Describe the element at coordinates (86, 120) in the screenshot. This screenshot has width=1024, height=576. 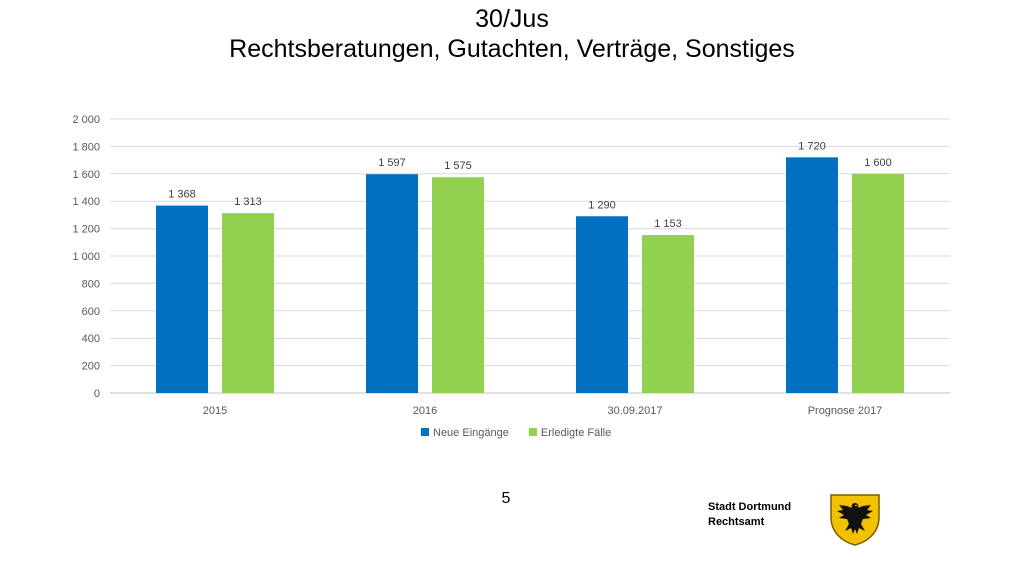
I see `y-tick-label: 2 000` at that location.